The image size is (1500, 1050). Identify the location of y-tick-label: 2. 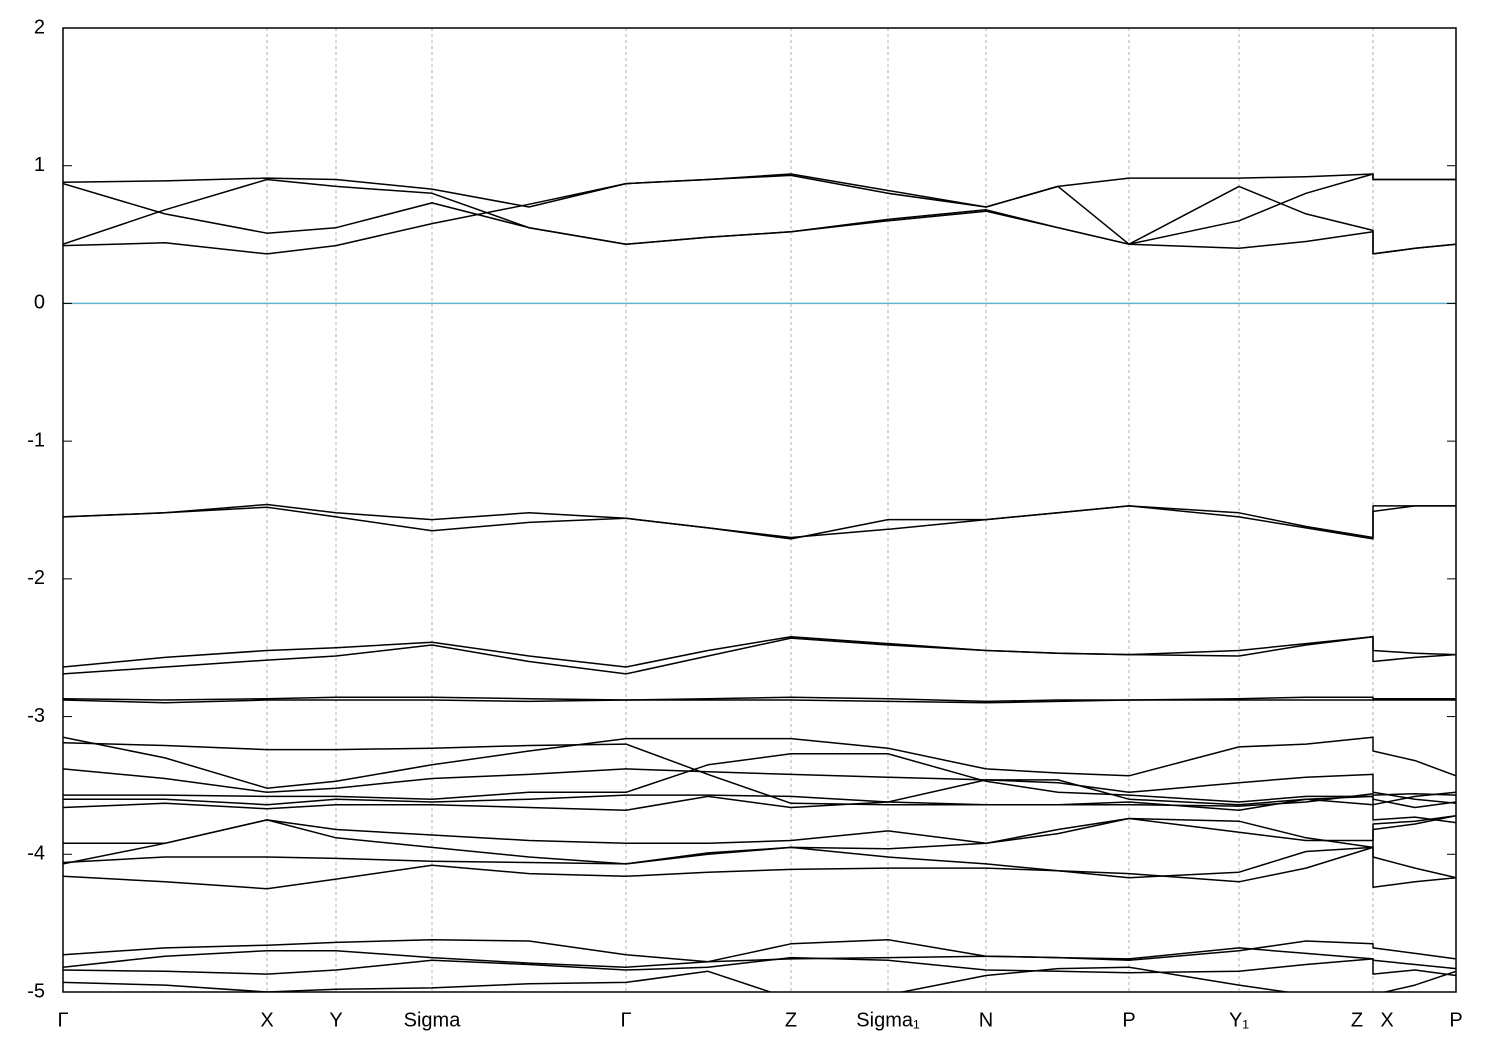
(39, 27).